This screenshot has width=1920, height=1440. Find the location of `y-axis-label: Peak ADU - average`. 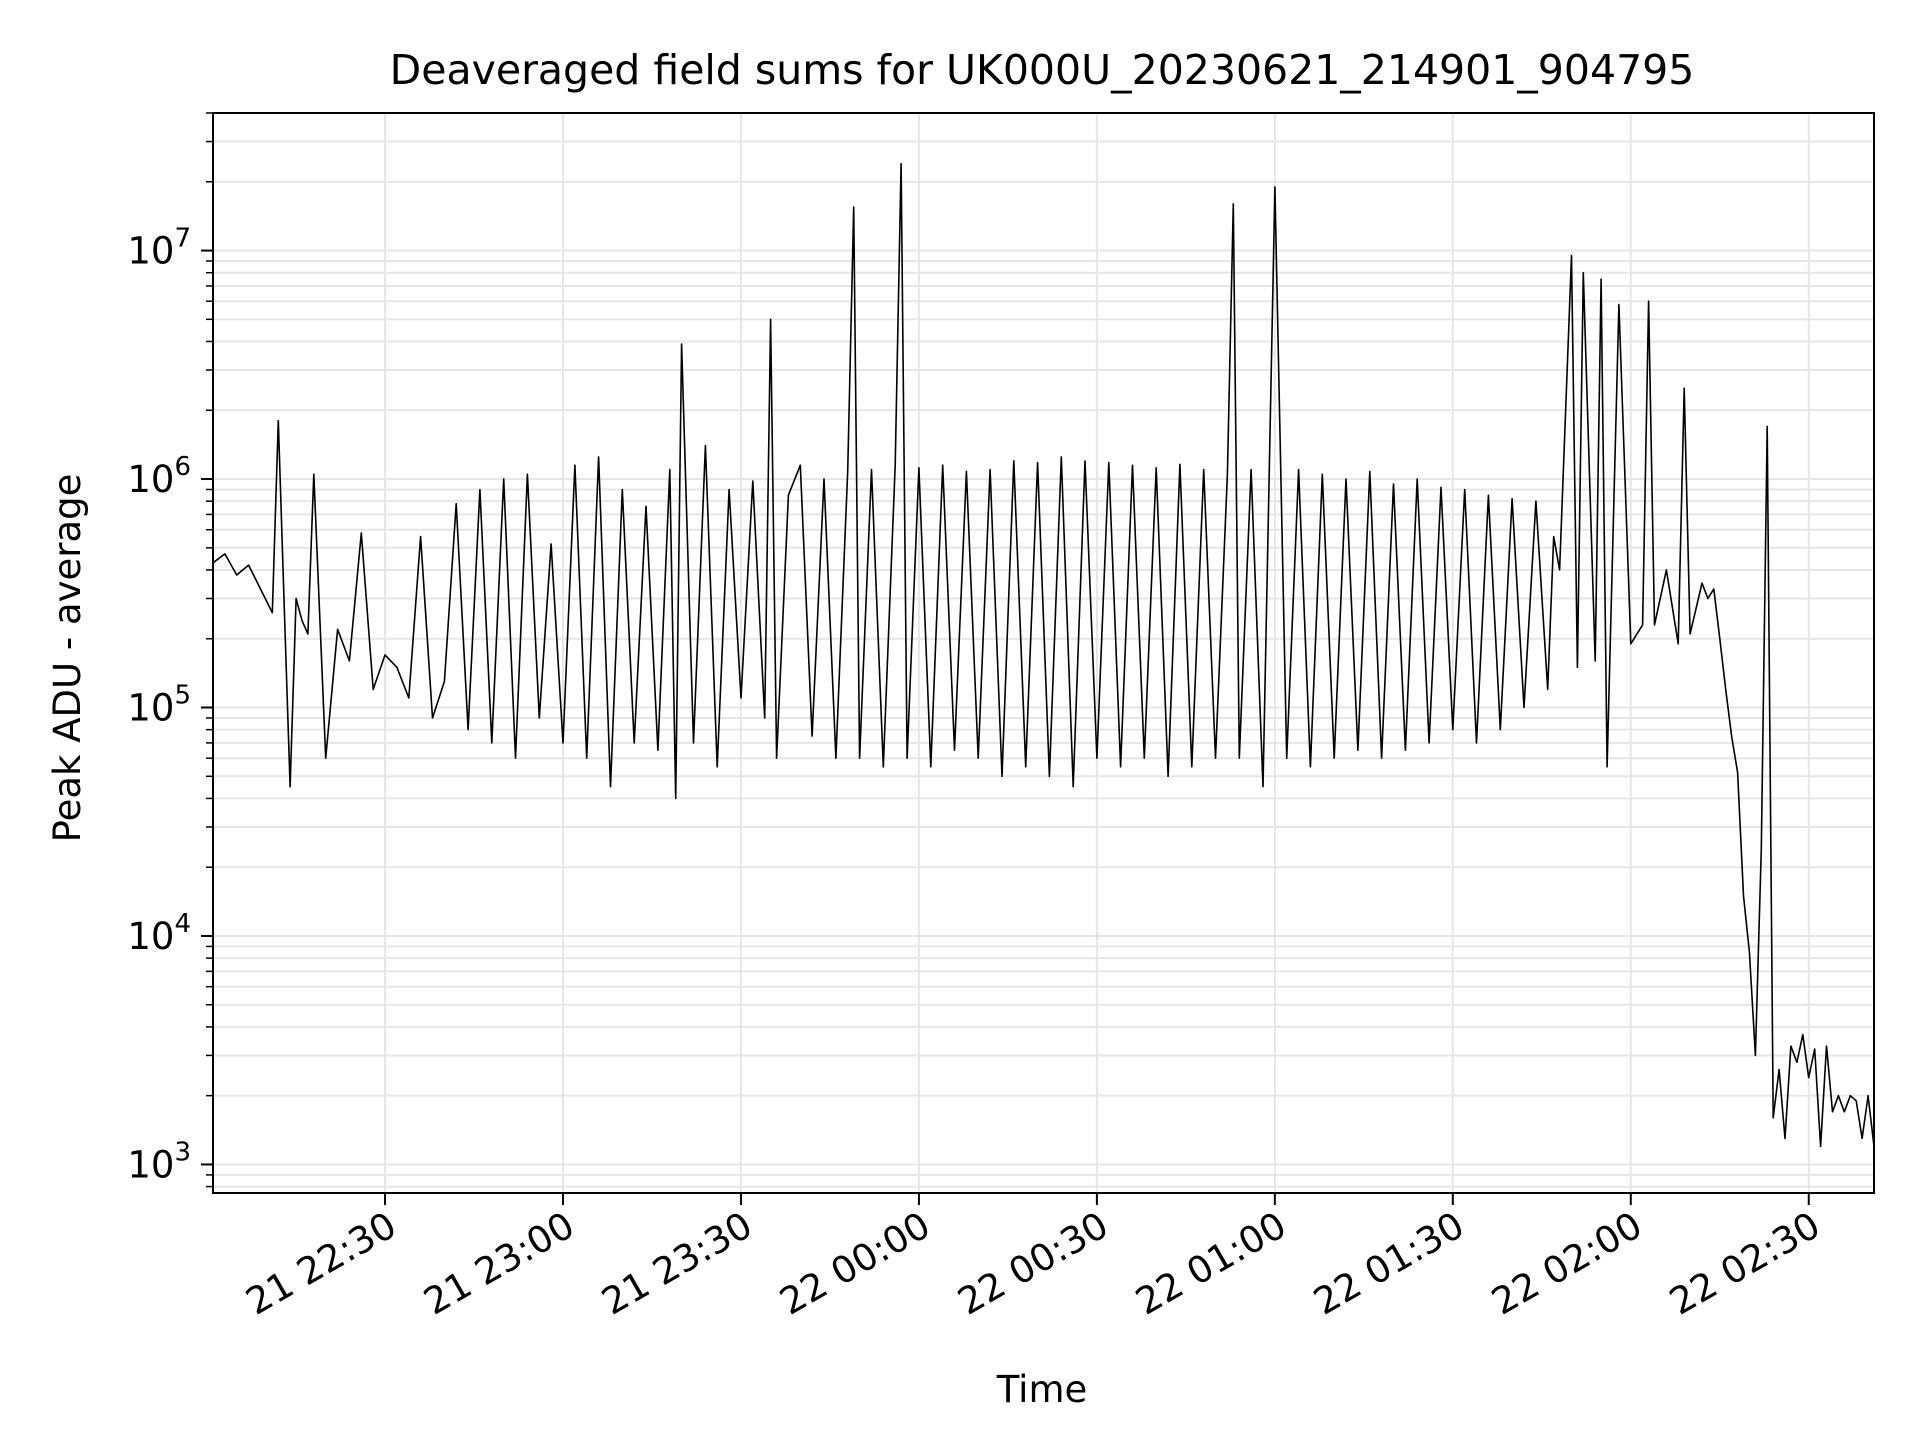

y-axis-label: Peak ADU - average is located at coordinates (67, 658).